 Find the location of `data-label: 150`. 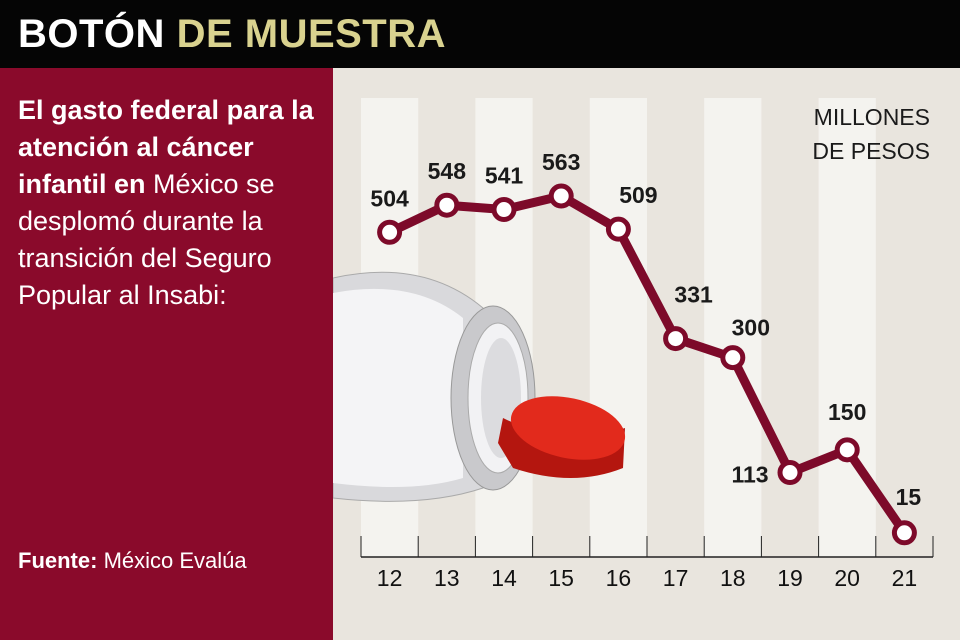

data-label: 150 is located at coordinates (847, 412).